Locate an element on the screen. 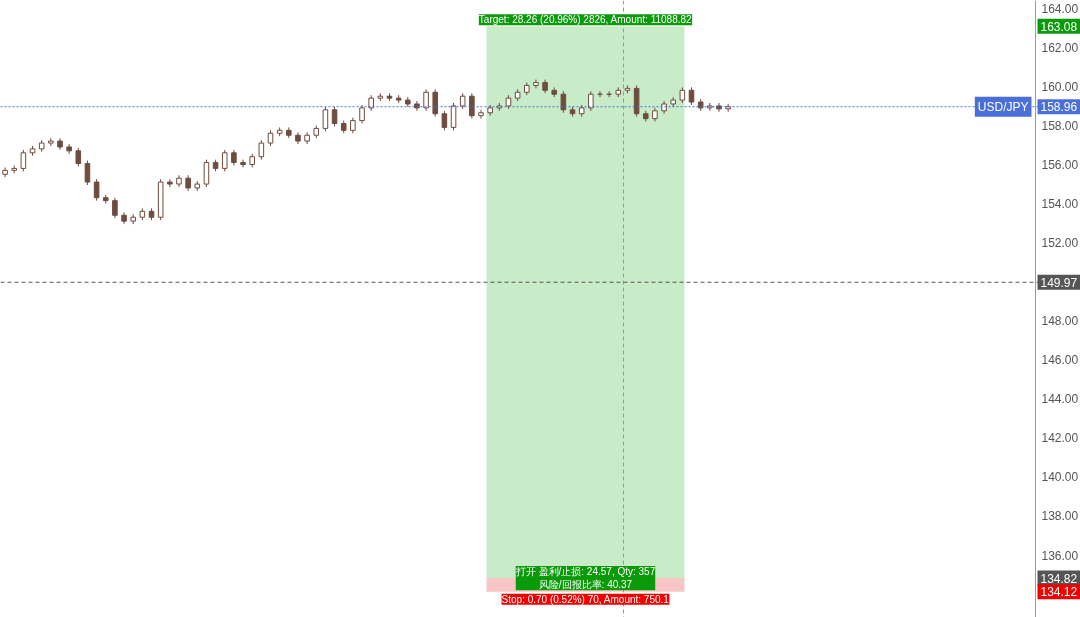 Image resolution: width=1080 pixels, height=617 pixels. annotation: 134.12 is located at coordinates (1059, 592).